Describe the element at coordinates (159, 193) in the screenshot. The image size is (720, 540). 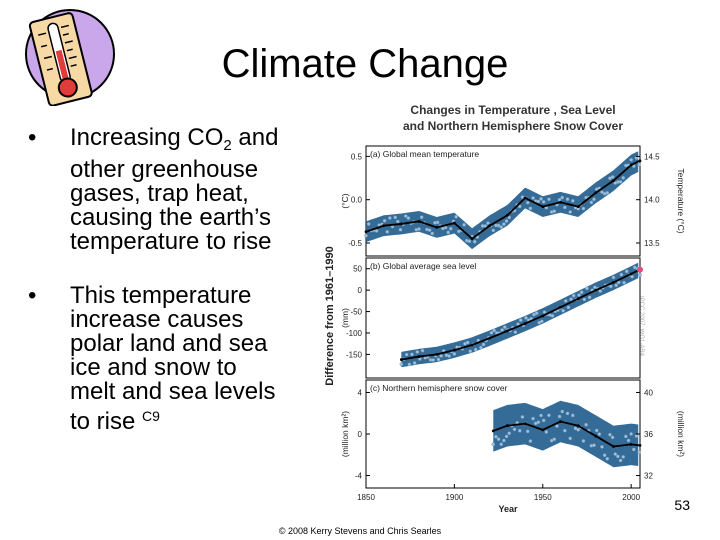
I see `bullet-line: gases, trap heat,` at that location.